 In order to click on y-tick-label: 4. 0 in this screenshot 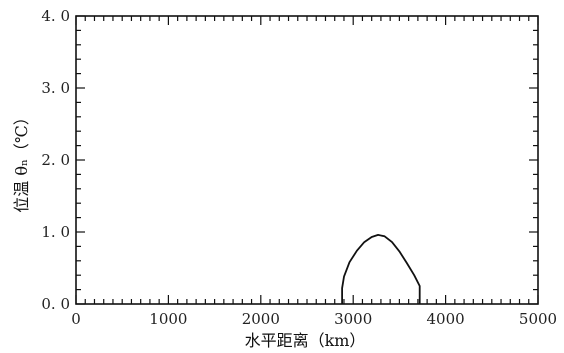, I will do `click(55, 16)`.